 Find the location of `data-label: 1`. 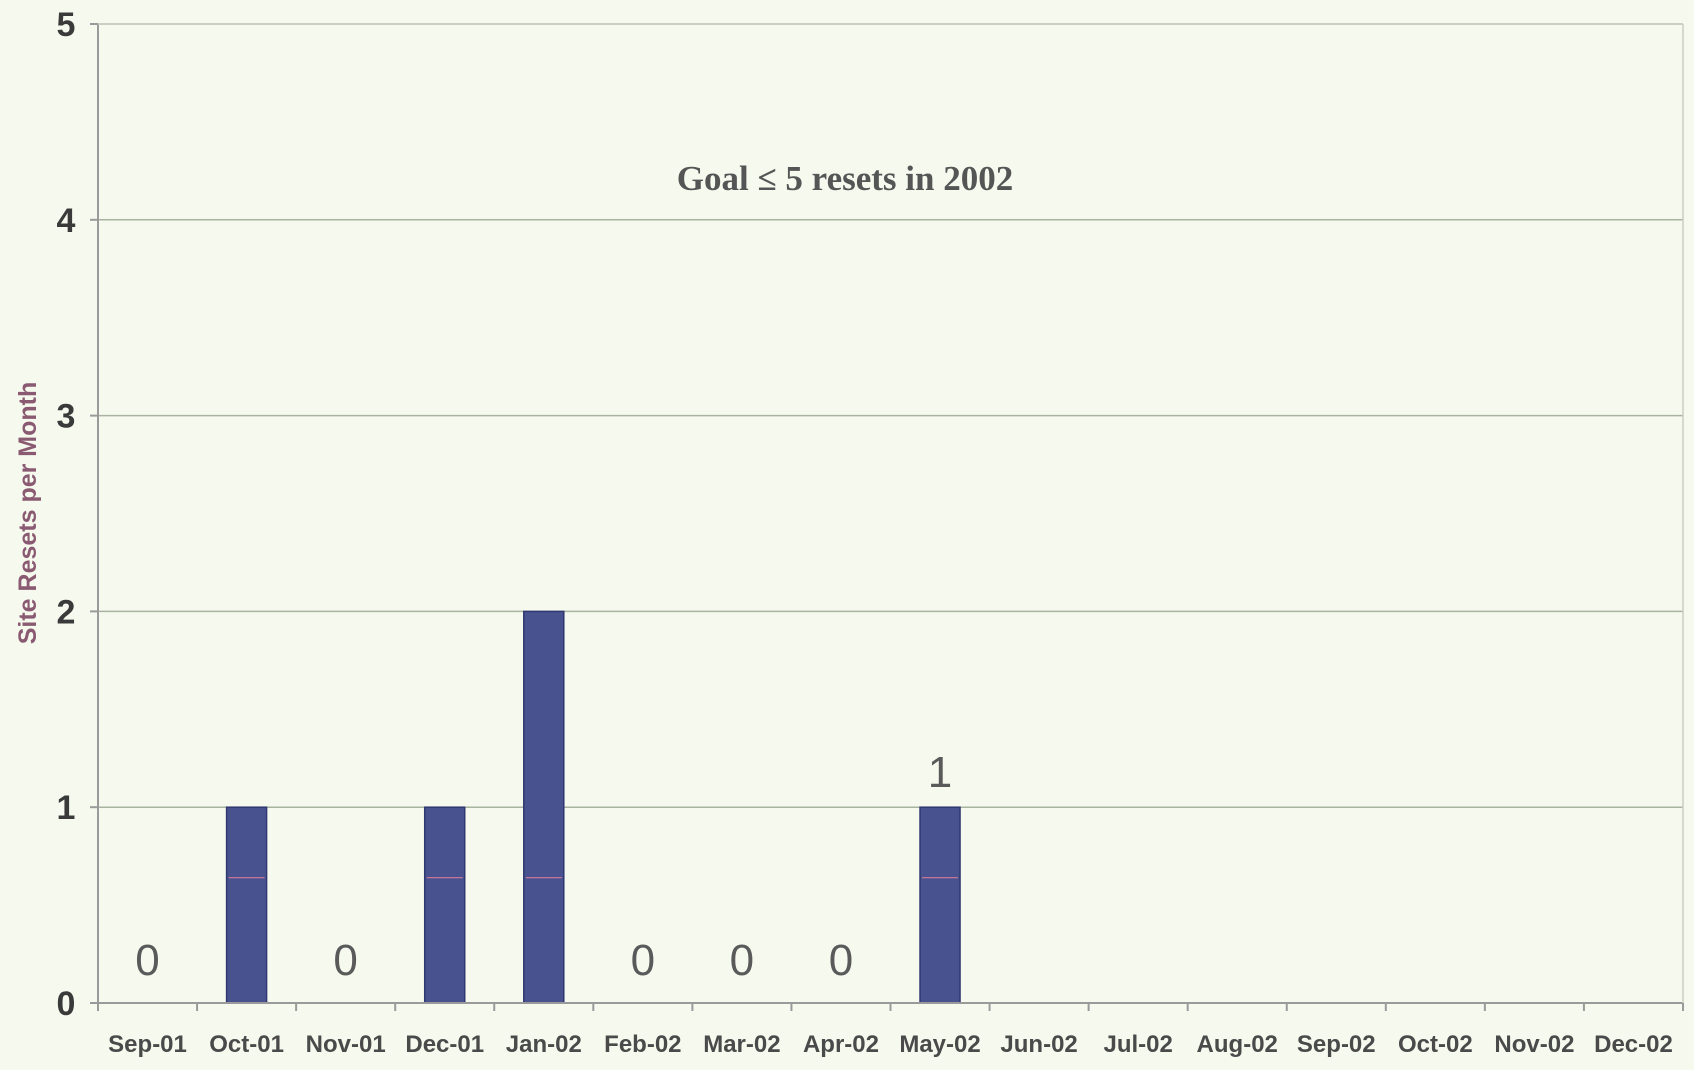

data-label: 1 is located at coordinates (940, 772).